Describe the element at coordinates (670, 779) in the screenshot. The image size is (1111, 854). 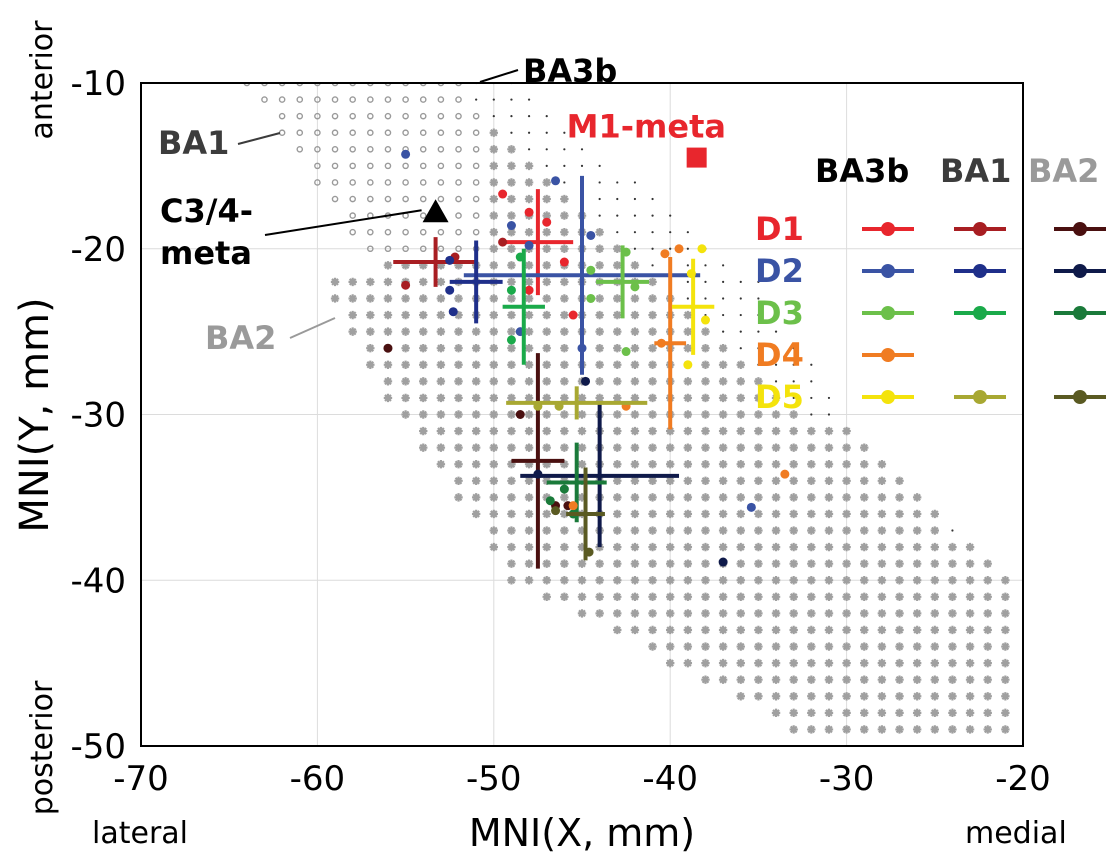
I see `x-tick-label: -40` at that location.